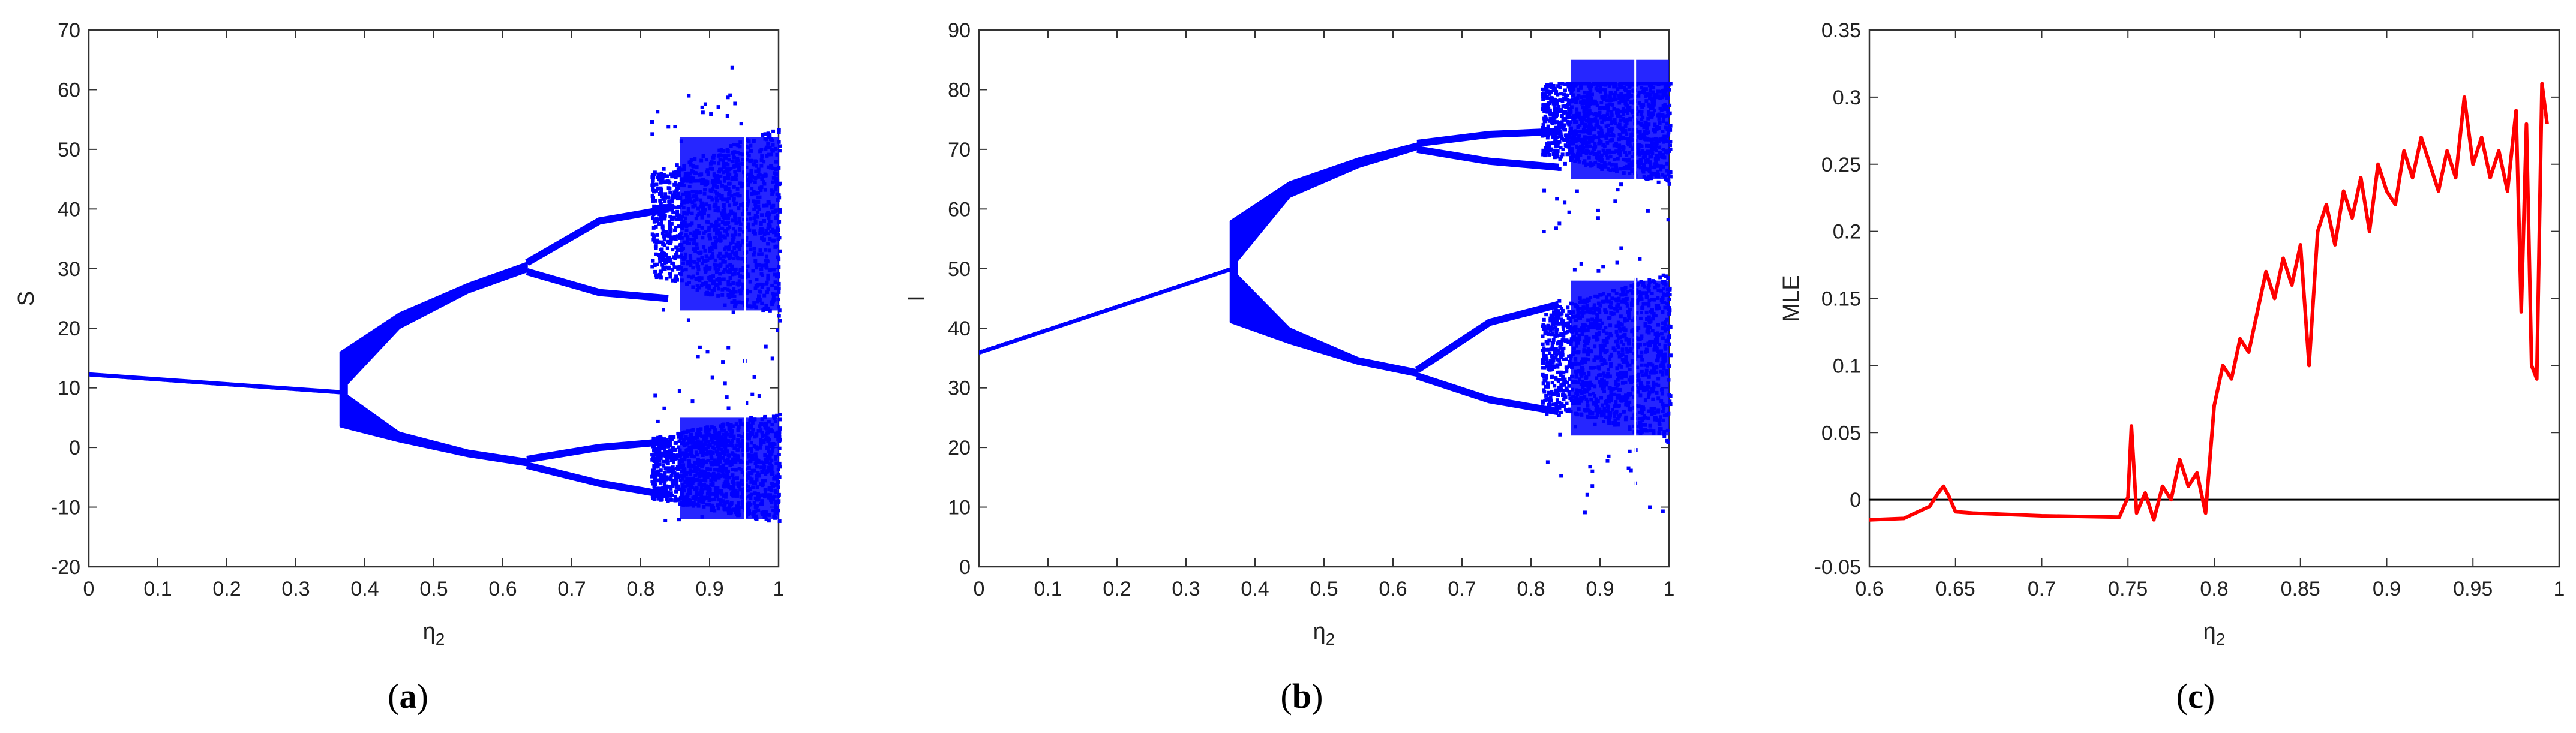 The width and height of the screenshot is (2576, 733). What do you see at coordinates (1255, 589) in the screenshot?
I see `x-tick-label: 0.4` at bounding box center [1255, 589].